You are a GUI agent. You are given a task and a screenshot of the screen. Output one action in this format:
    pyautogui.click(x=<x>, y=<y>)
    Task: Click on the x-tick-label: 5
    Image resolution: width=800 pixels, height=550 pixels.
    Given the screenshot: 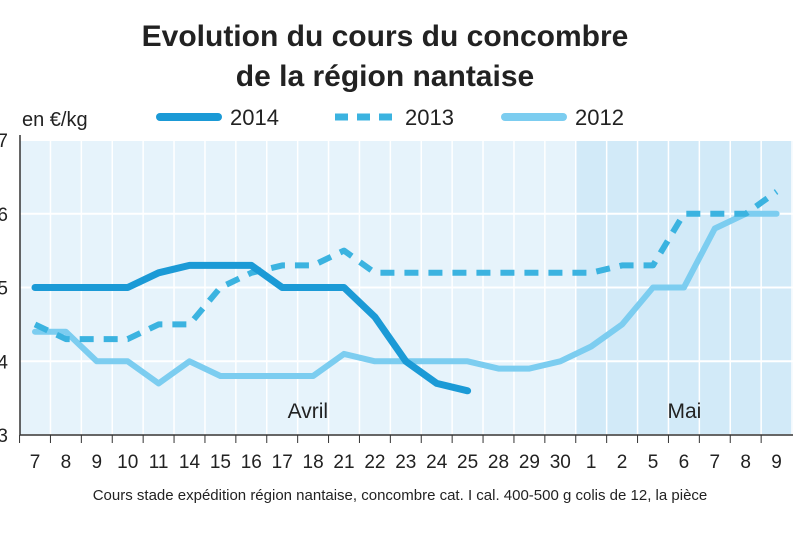 What is the action you would take?
    pyautogui.click(x=653, y=462)
    